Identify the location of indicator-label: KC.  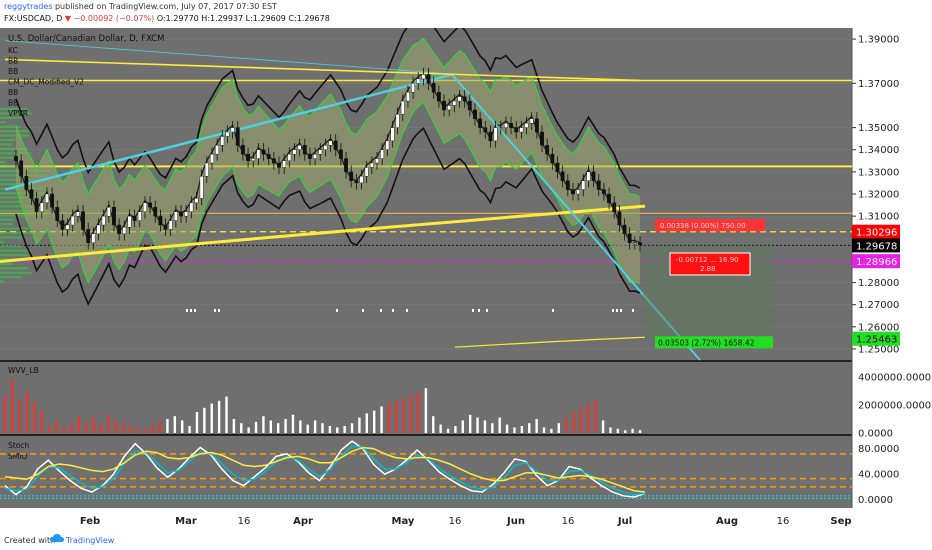
(13, 50).